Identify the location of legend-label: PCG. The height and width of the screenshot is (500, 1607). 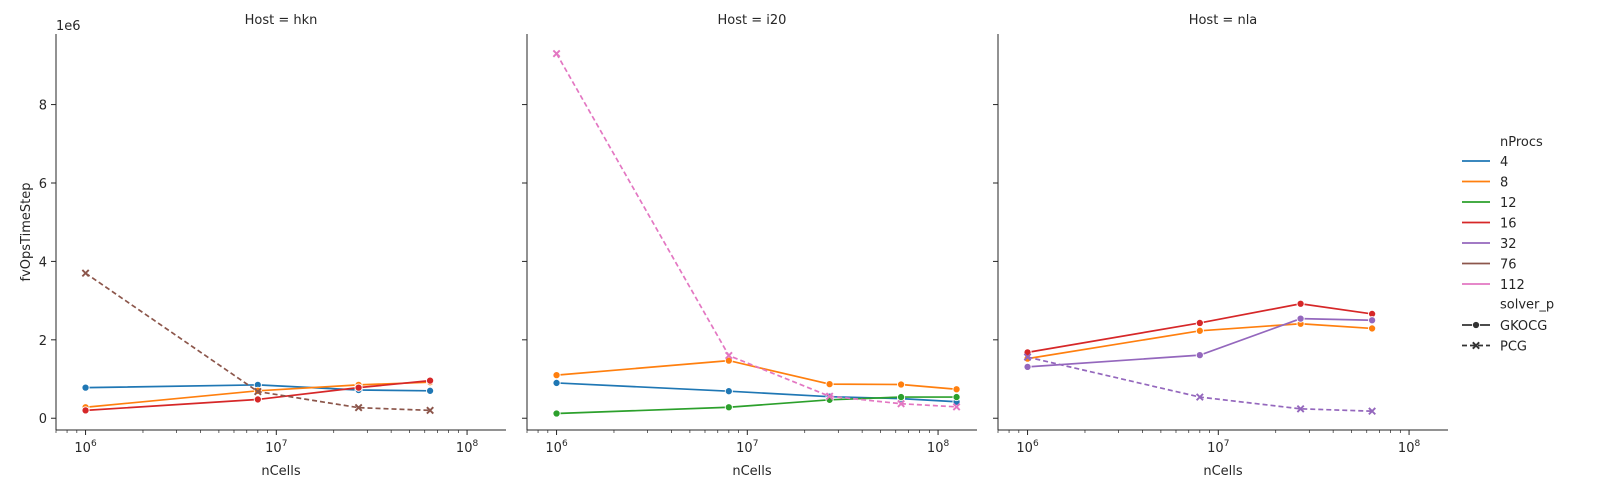
(1513, 347).